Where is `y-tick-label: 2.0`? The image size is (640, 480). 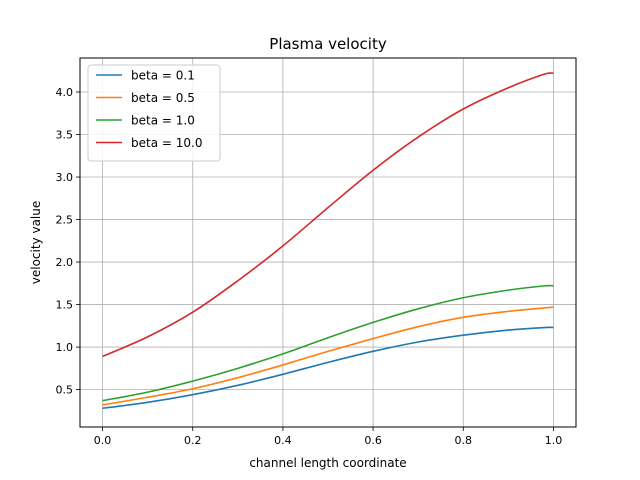 y-tick-label: 2.0 is located at coordinates (65, 262).